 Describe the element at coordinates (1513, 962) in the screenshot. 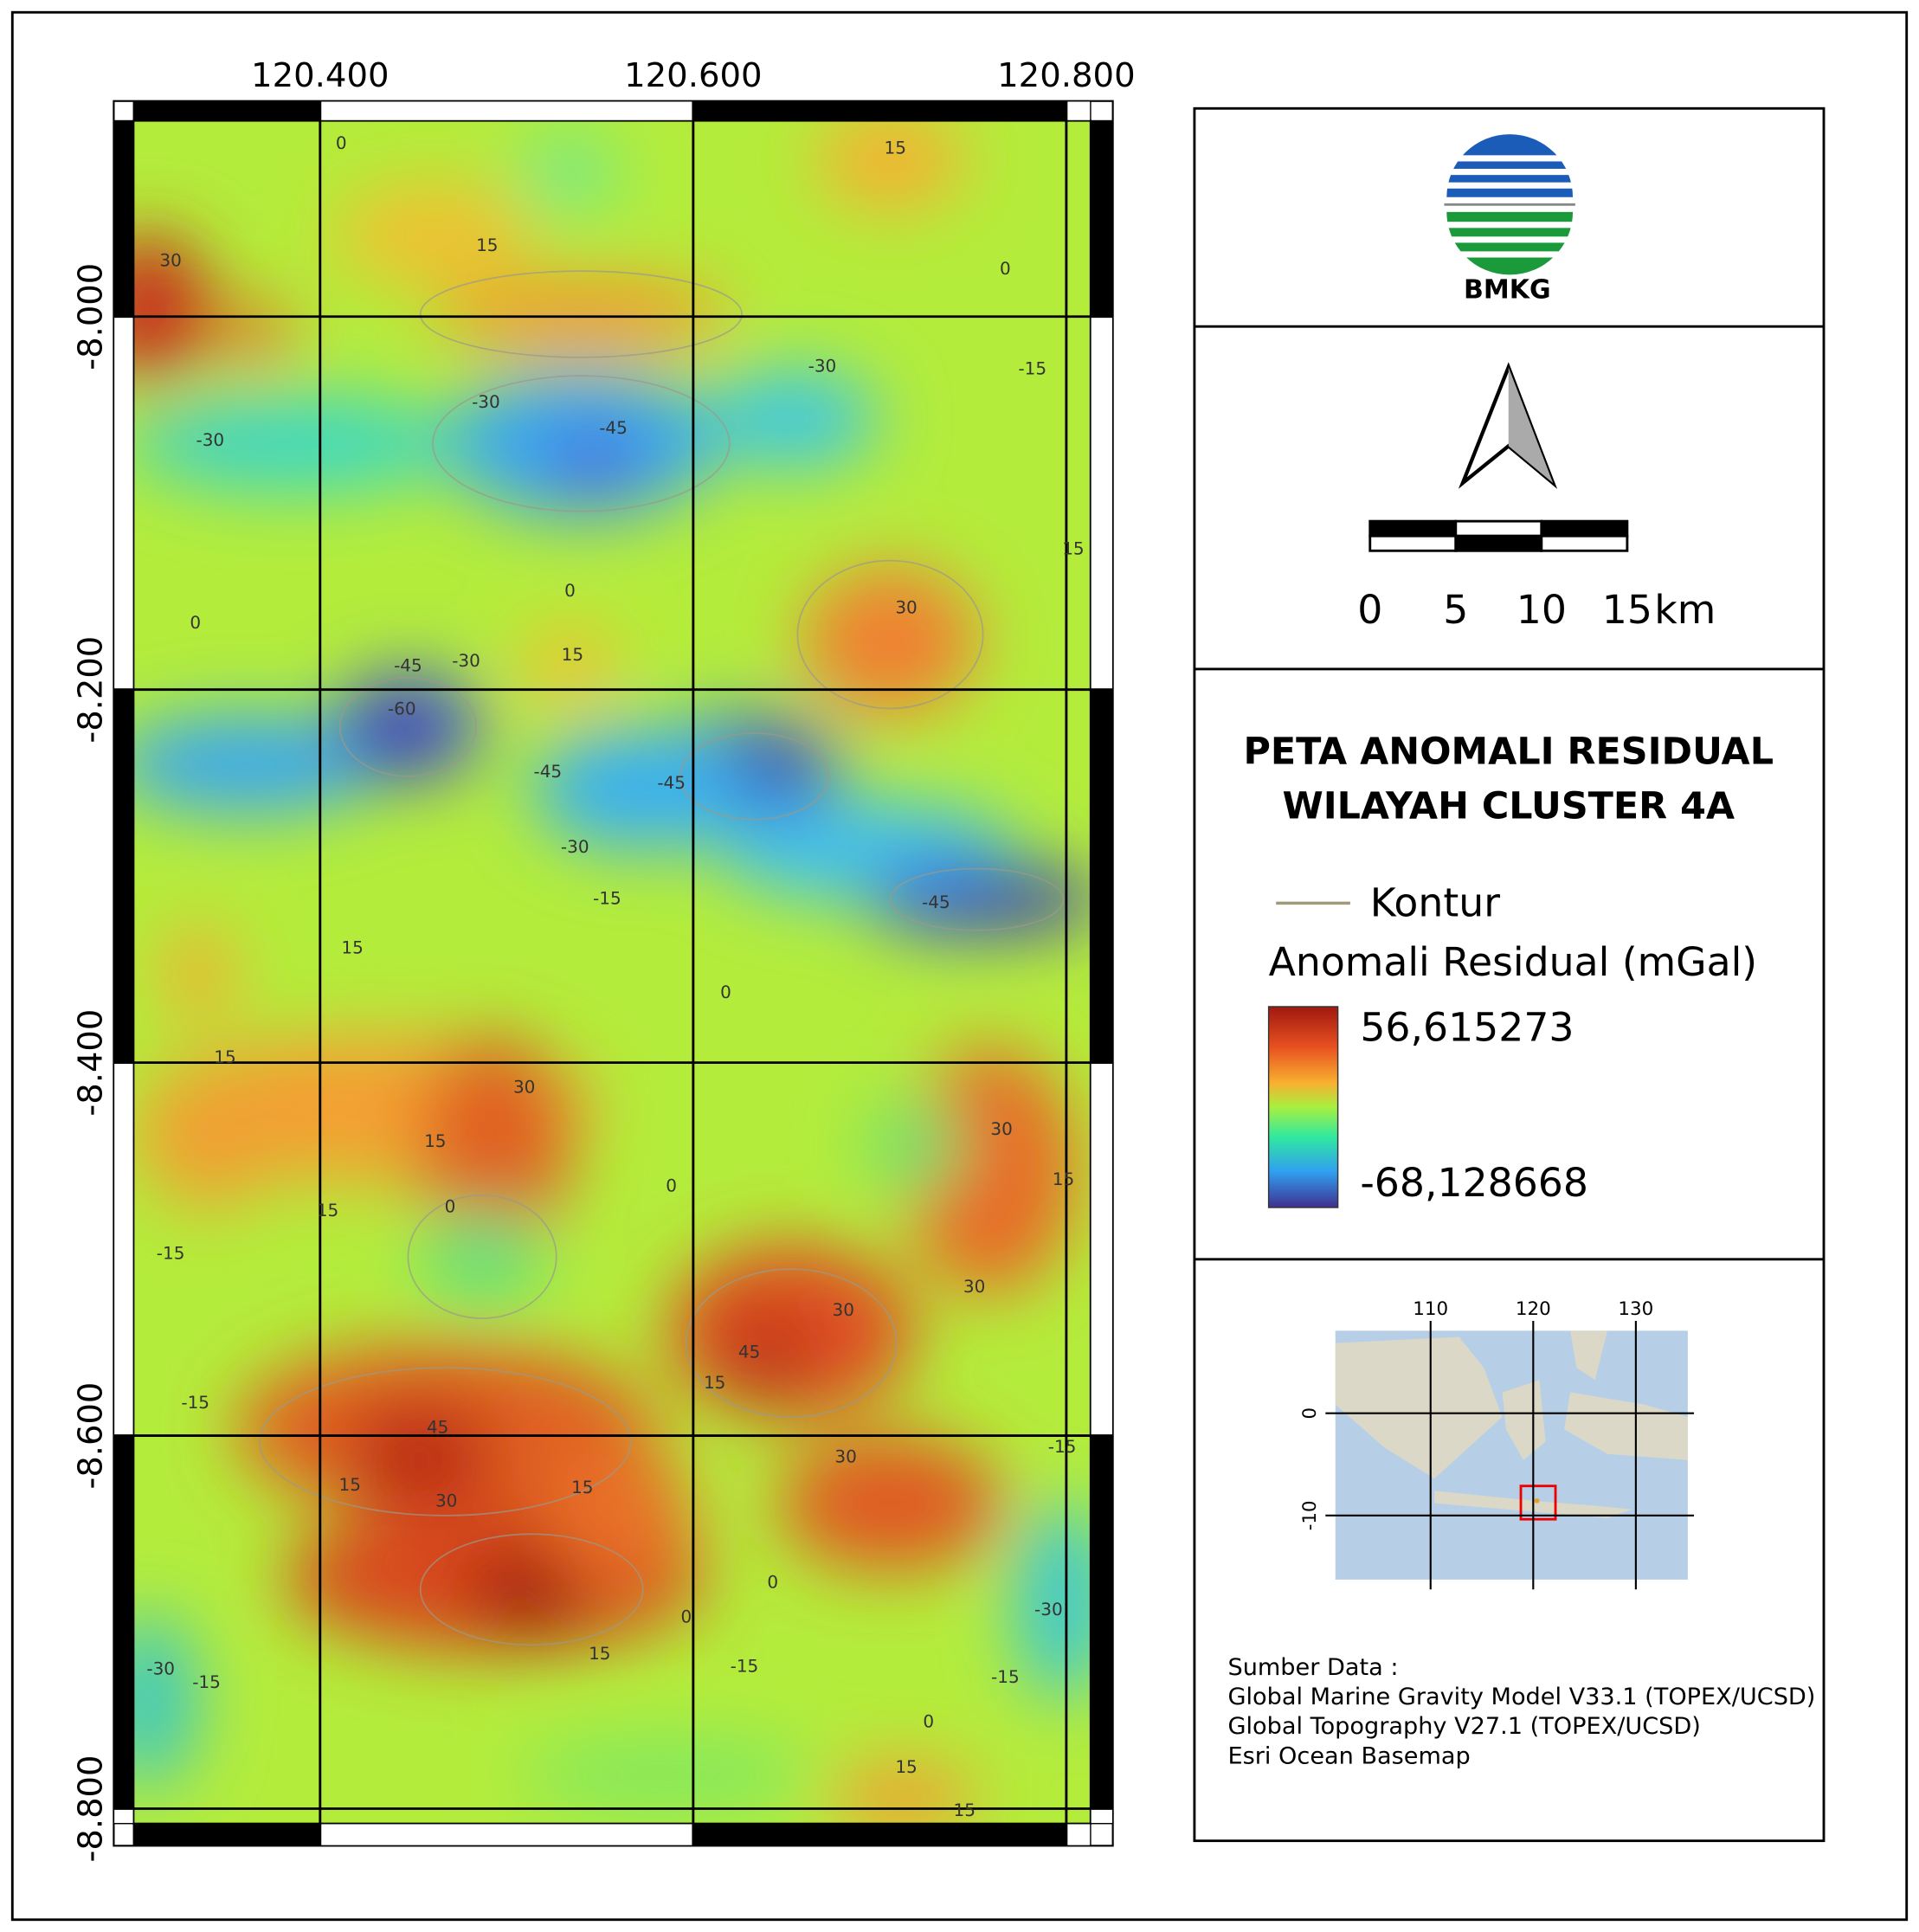

I see `colorbar-title: Anomali Residual (mGal)` at that location.